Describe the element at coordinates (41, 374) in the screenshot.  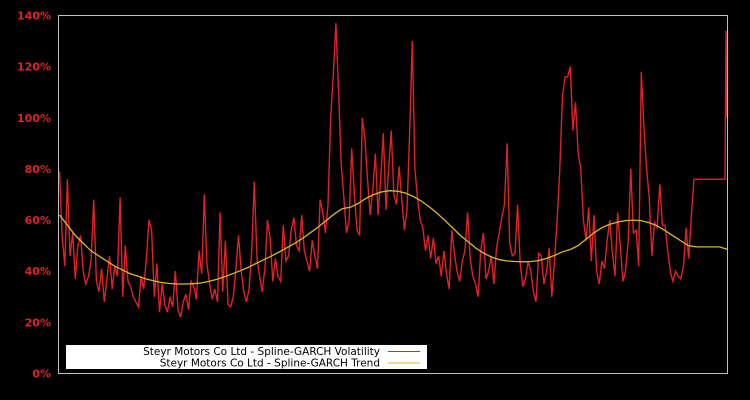
I see `y-tick-label: 0%` at that location.